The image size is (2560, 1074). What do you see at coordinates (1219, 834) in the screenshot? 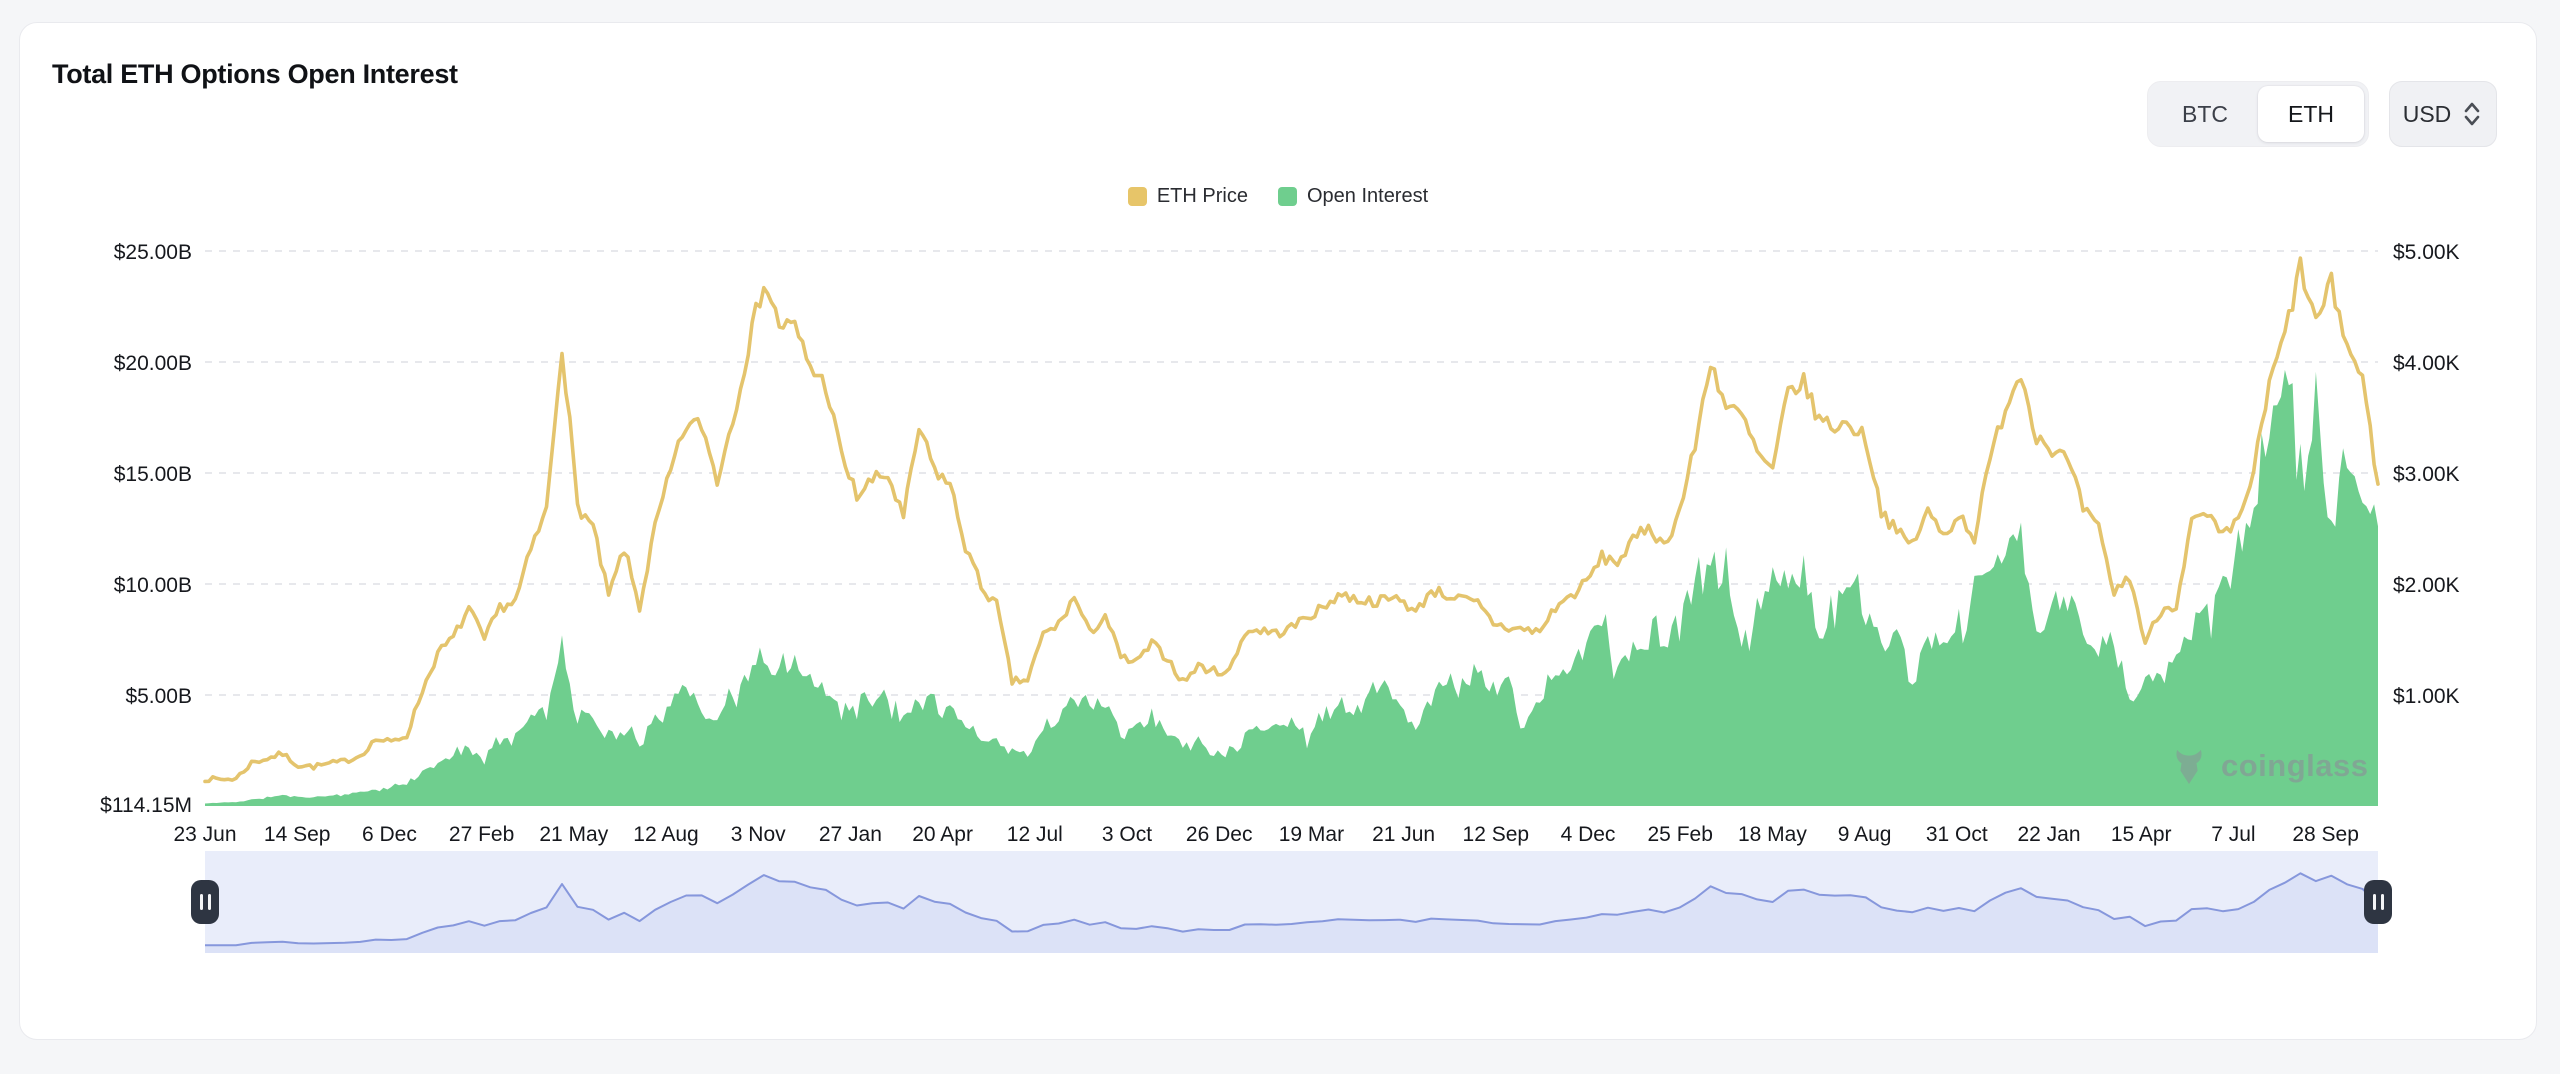
I see `x-axis-label: 26 Dec` at bounding box center [1219, 834].